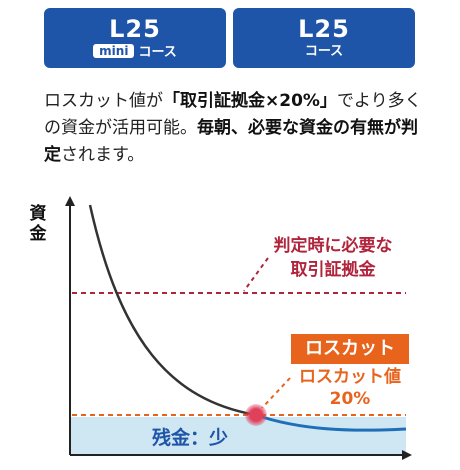  What do you see at coordinates (350, 377) in the screenshot?
I see `losscut-value-line1: ロスカット値` at bounding box center [350, 377].